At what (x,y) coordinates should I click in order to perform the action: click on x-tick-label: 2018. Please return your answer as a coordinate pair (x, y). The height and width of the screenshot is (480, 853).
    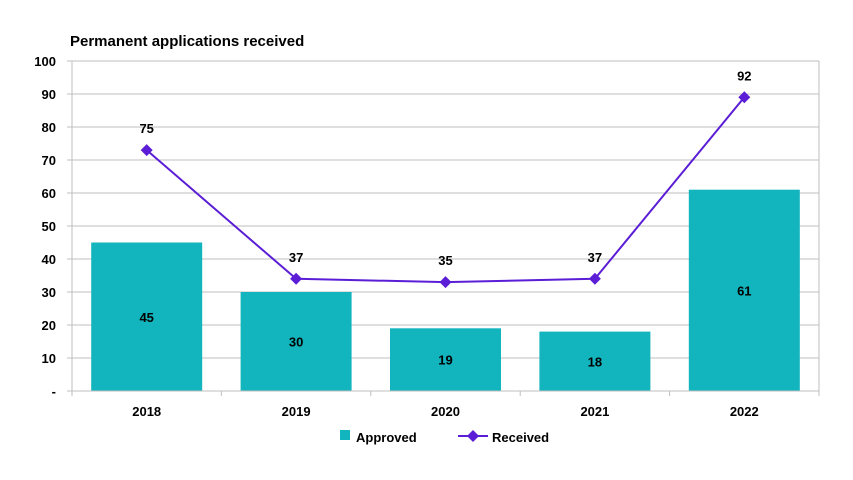
    Looking at the image, I should click on (146, 411).